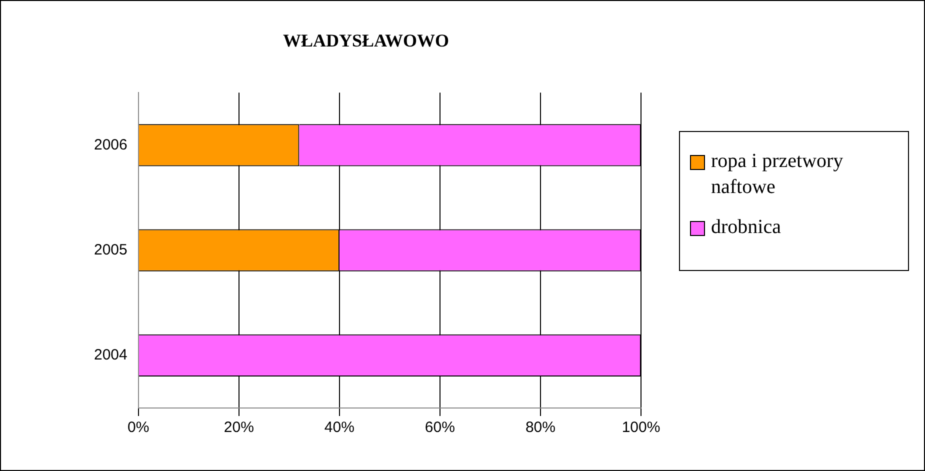 The width and height of the screenshot is (925, 471). I want to click on y-tick-label: 2006, so click(111, 145).